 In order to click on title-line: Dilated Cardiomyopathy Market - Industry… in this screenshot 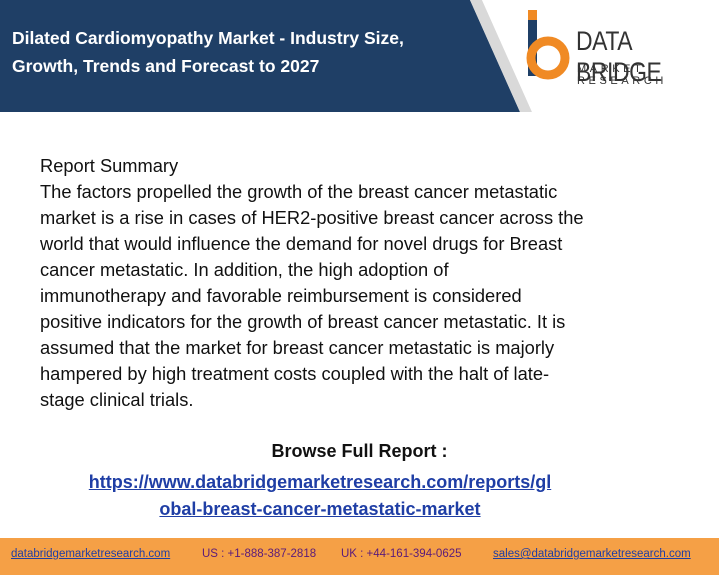, I will do `click(208, 38)`.